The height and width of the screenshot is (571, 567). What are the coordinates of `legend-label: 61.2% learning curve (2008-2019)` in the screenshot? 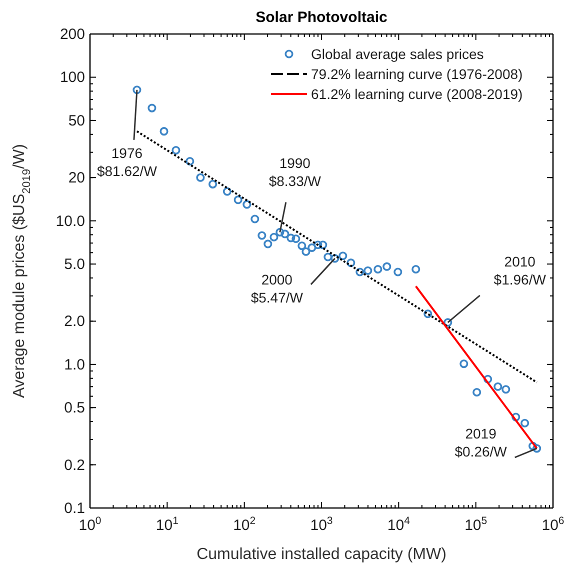 It's located at (417, 94).